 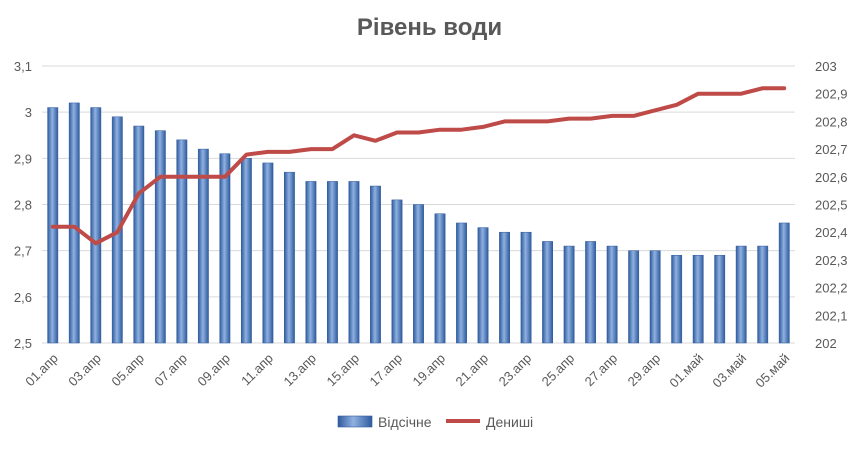 What do you see at coordinates (28, 112) in the screenshot?
I see `left-tick-label: 3` at bounding box center [28, 112].